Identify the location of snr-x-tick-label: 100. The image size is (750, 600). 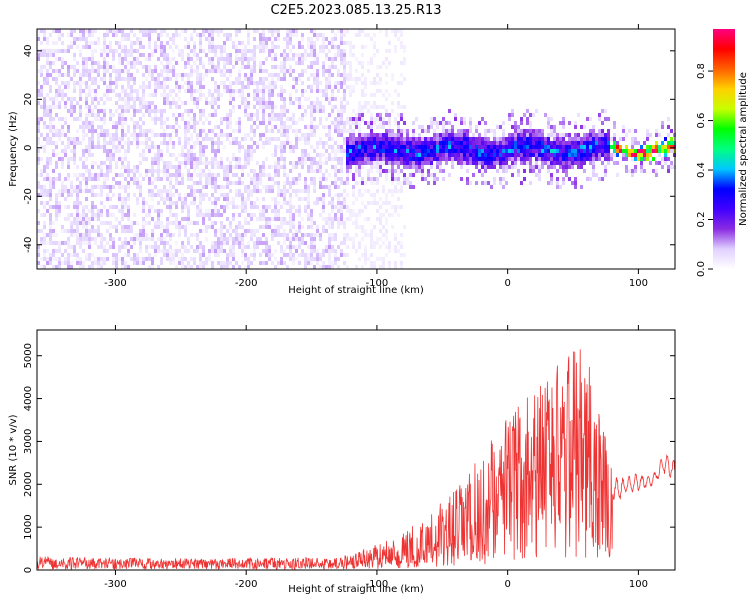
(638, 584).